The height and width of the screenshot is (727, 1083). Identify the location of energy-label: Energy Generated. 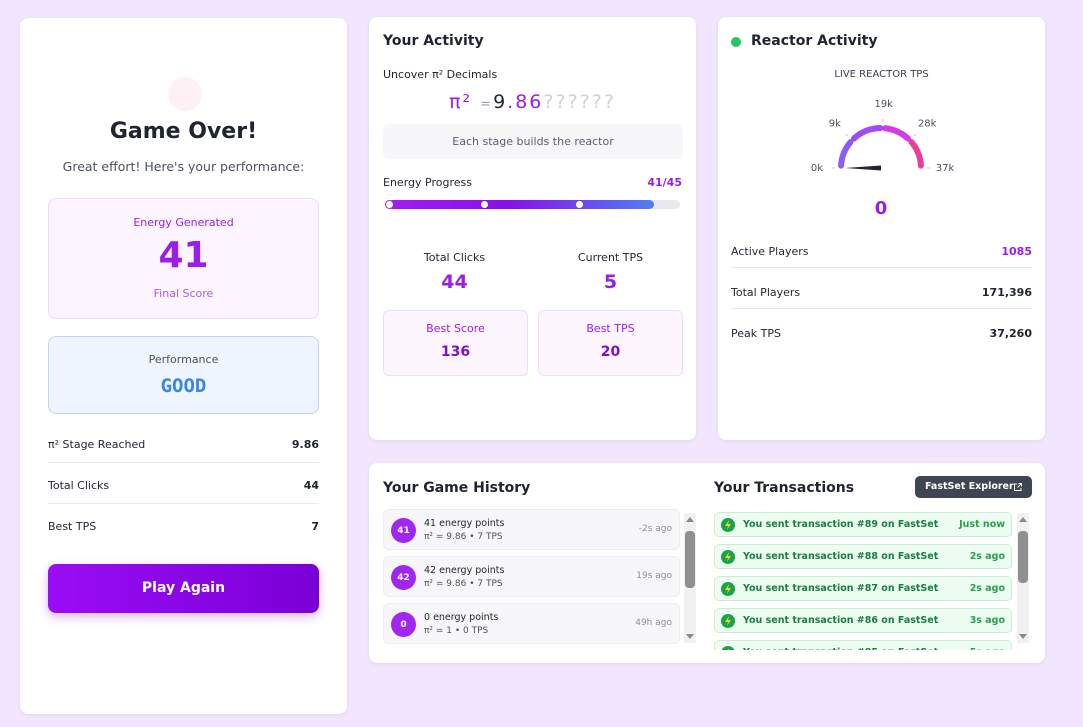
(183, 222).